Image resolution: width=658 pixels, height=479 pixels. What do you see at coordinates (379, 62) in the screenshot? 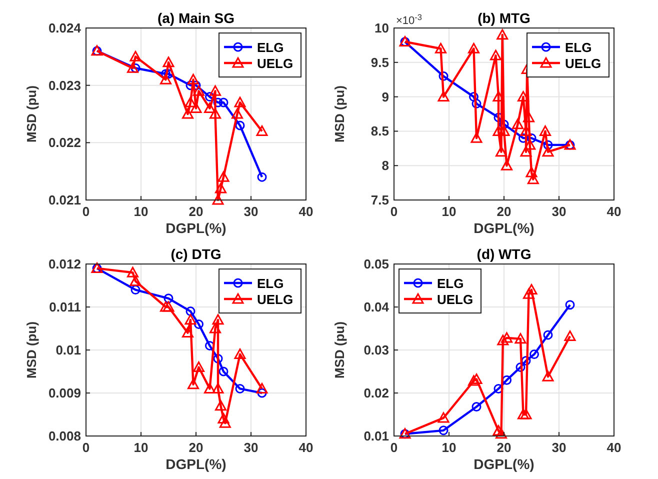
I see `y-tick-label: 9.5` at bounding box center [379, 62].